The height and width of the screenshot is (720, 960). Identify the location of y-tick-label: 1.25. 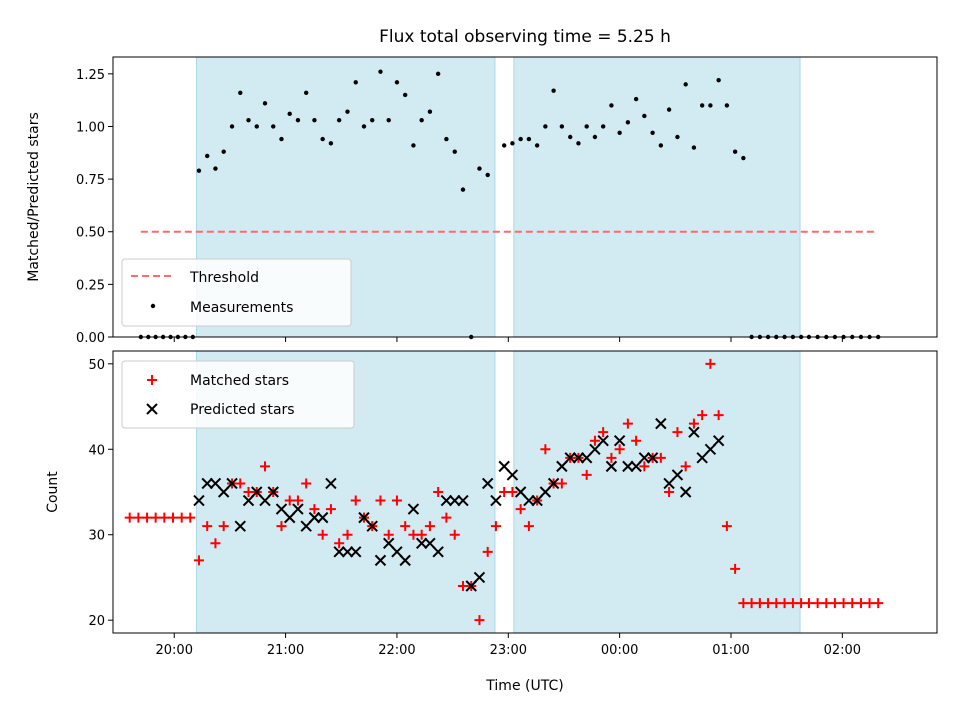
(90, 75).